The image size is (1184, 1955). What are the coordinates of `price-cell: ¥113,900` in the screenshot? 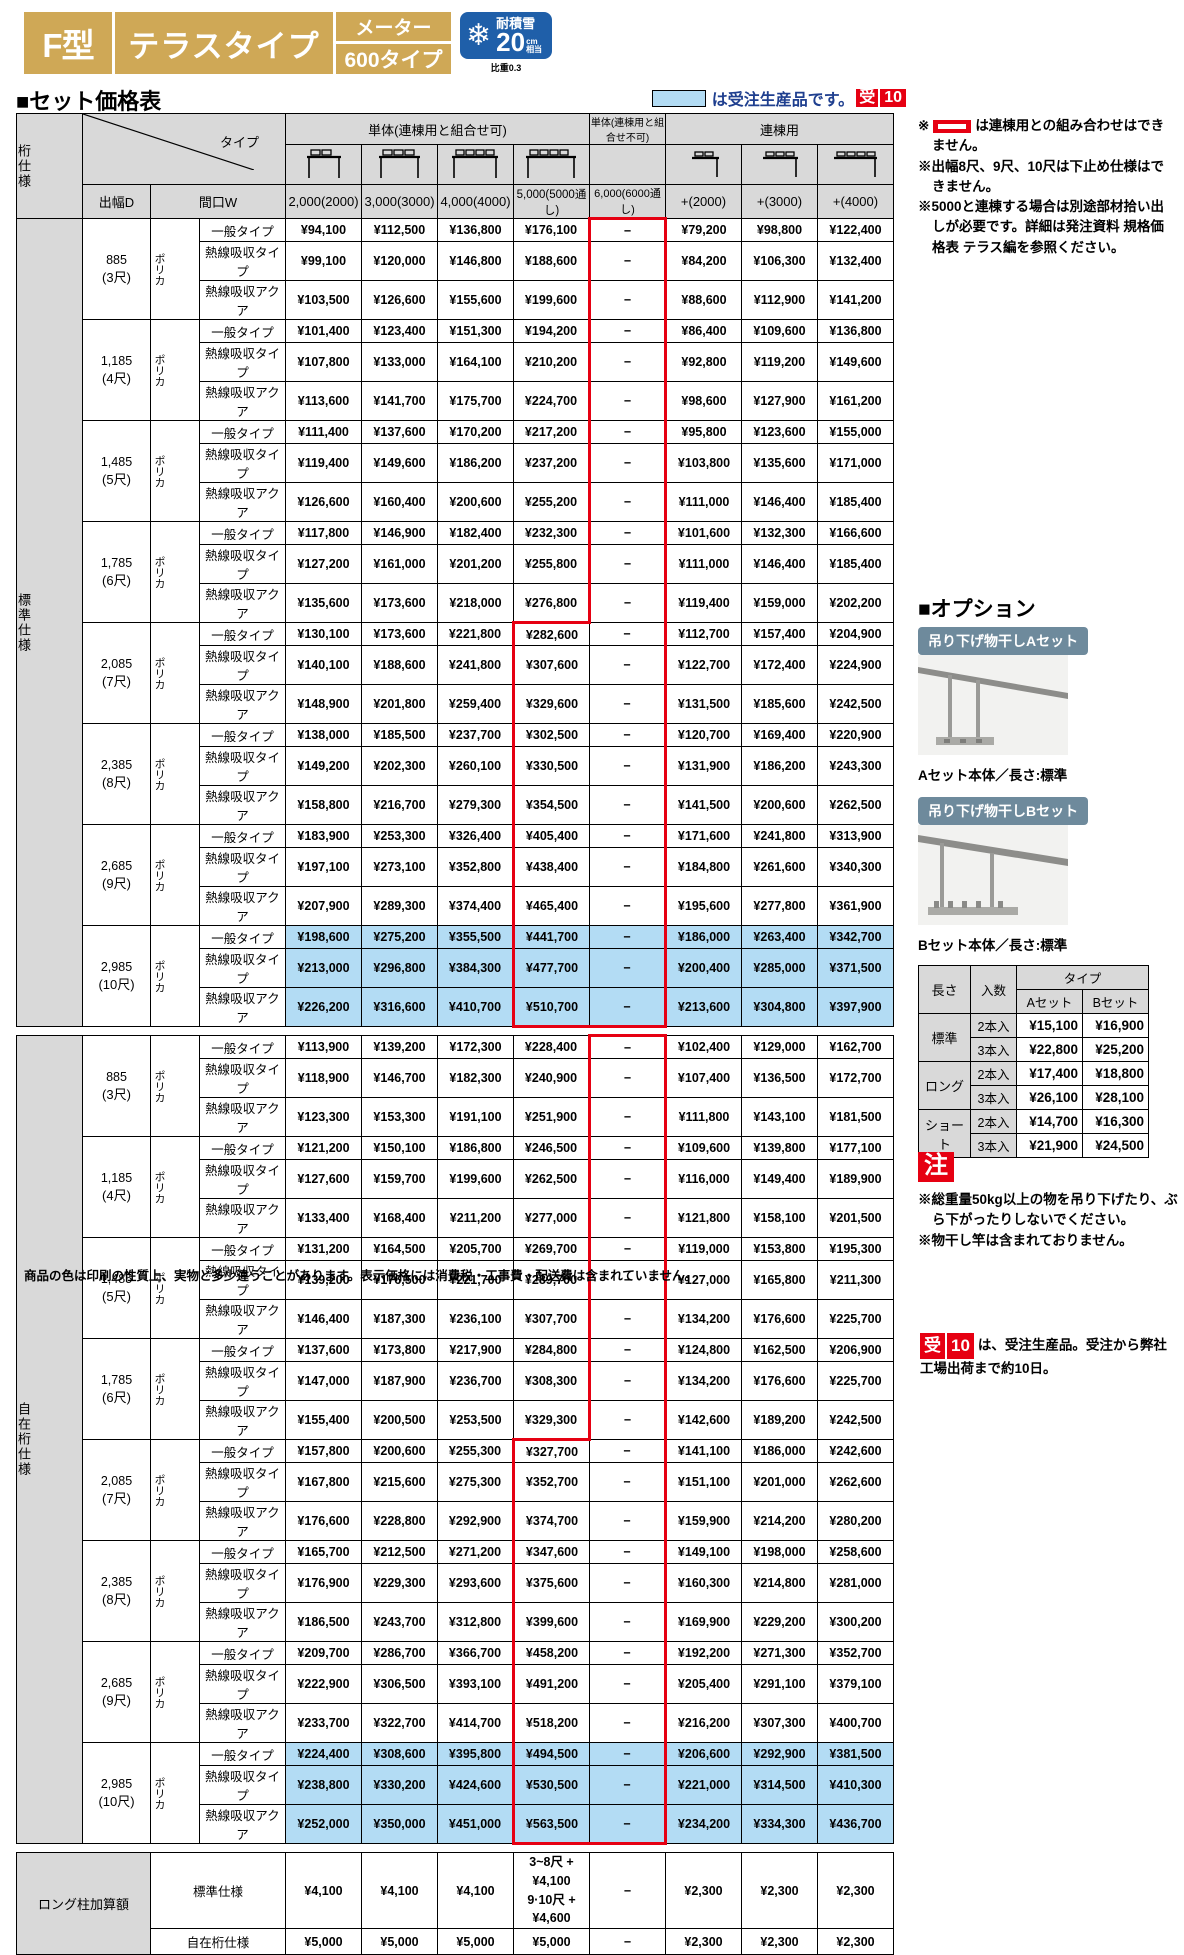 It's located at (323, 1047).